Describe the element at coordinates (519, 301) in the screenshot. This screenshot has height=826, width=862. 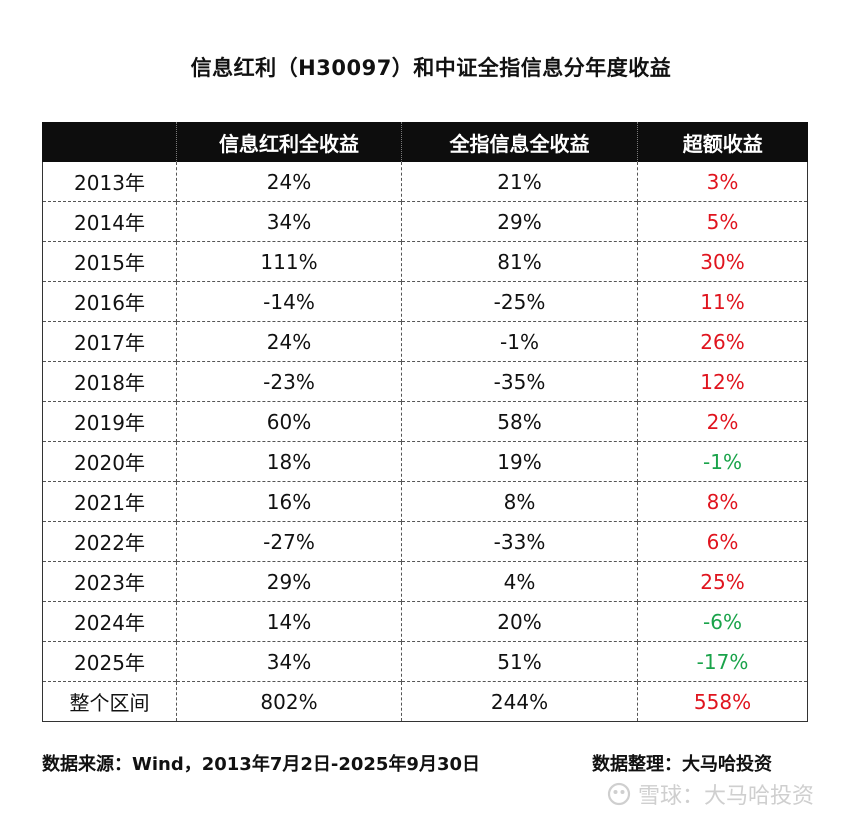
I see `index-return-cell: -25%` at that location.